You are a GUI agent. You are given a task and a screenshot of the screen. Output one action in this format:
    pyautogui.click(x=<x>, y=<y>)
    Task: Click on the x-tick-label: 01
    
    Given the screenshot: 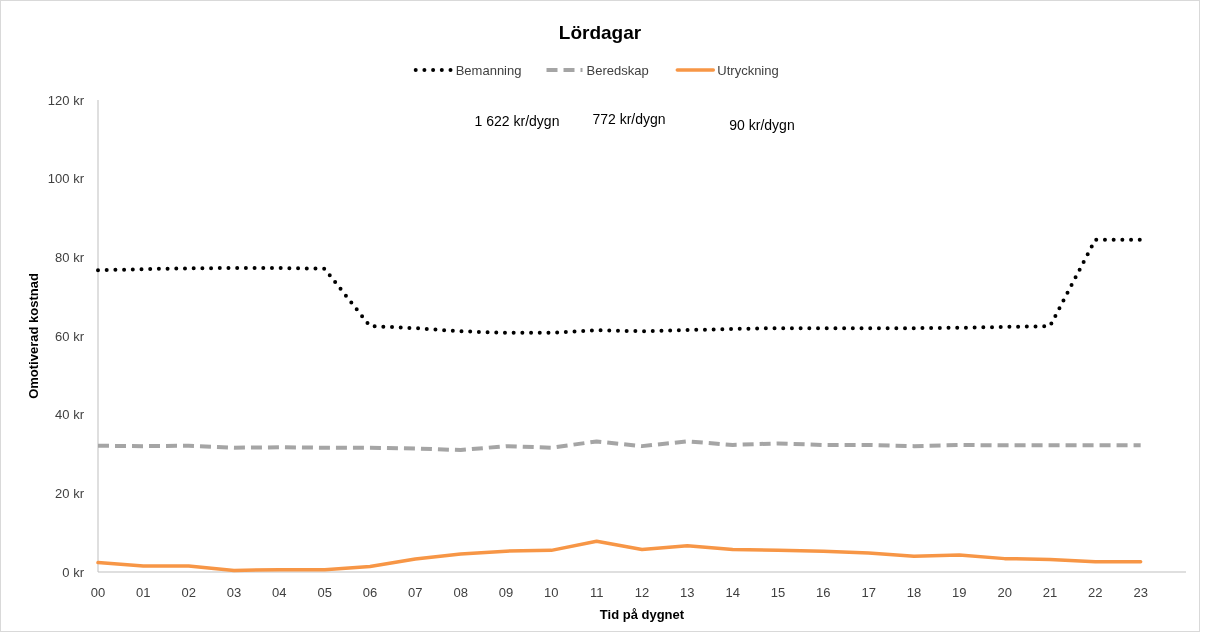 What is the action you would take?
    pyautogui.click(x=143, y=592)
    